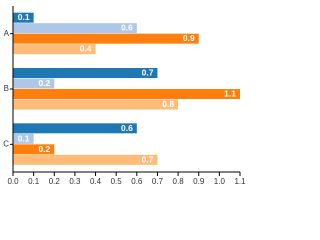 This screenshot has width=320, height=240. Describe the element at coordinates (179, 181) in the screenshot. I see `x-tick-label: 0.8` at that location.